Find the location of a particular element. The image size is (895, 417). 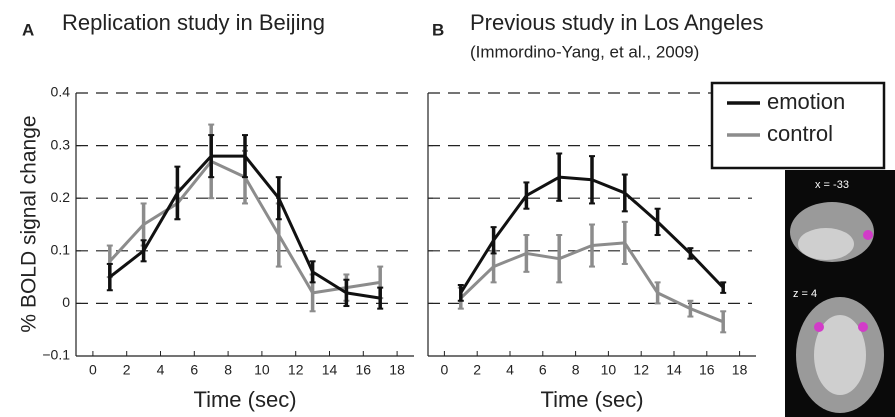

y-tick-label: 0.3 is located at coordinates (61, 144).